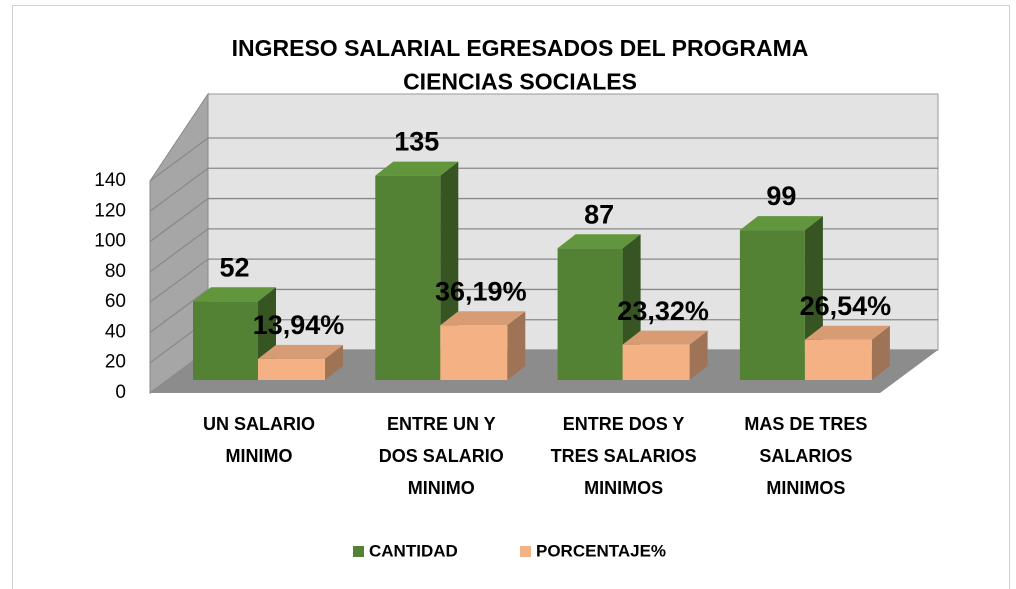 Image resolution: width=1016 pixels, height=589 pixels. Describe the element at coordinates (413, 550) in the screenshot. I see `legend-label: CANTIDAD` at that location.